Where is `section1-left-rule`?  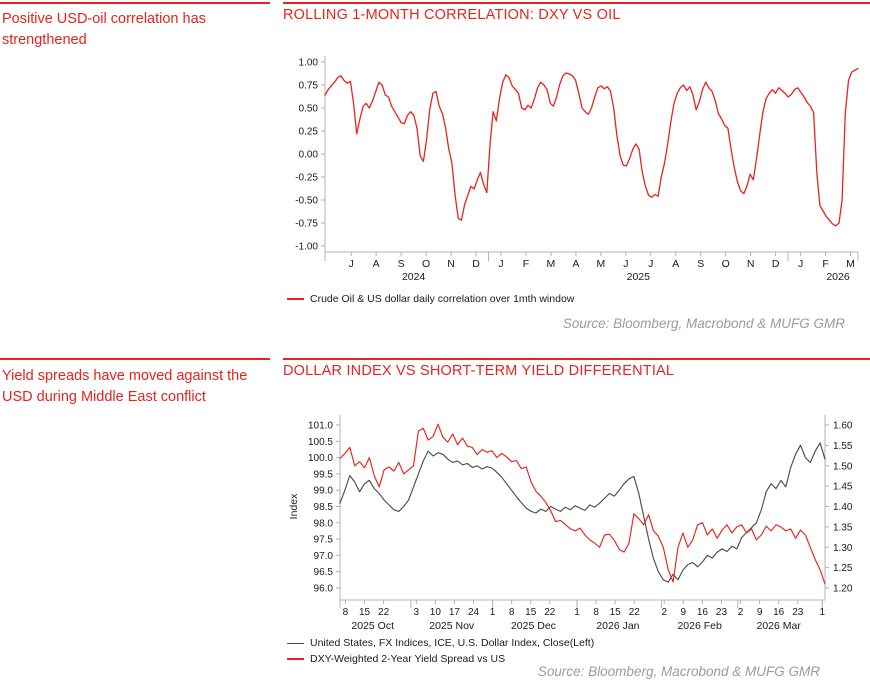 section1-left-rule is located at coordinates (135, 3).